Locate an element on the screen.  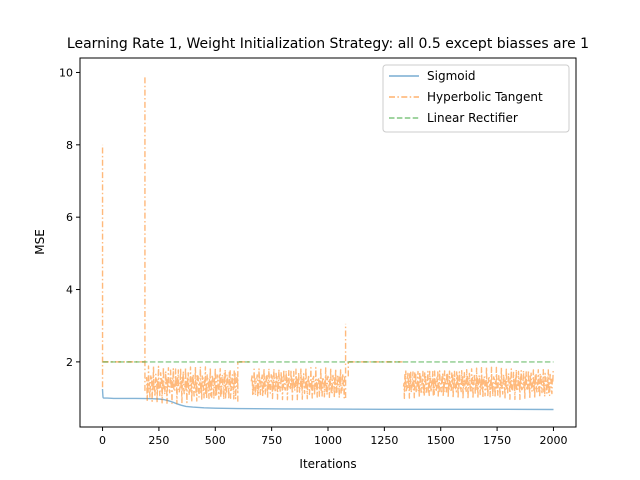
y-axis: 2 4 6 8 10 is located at coordinates (69, 217).